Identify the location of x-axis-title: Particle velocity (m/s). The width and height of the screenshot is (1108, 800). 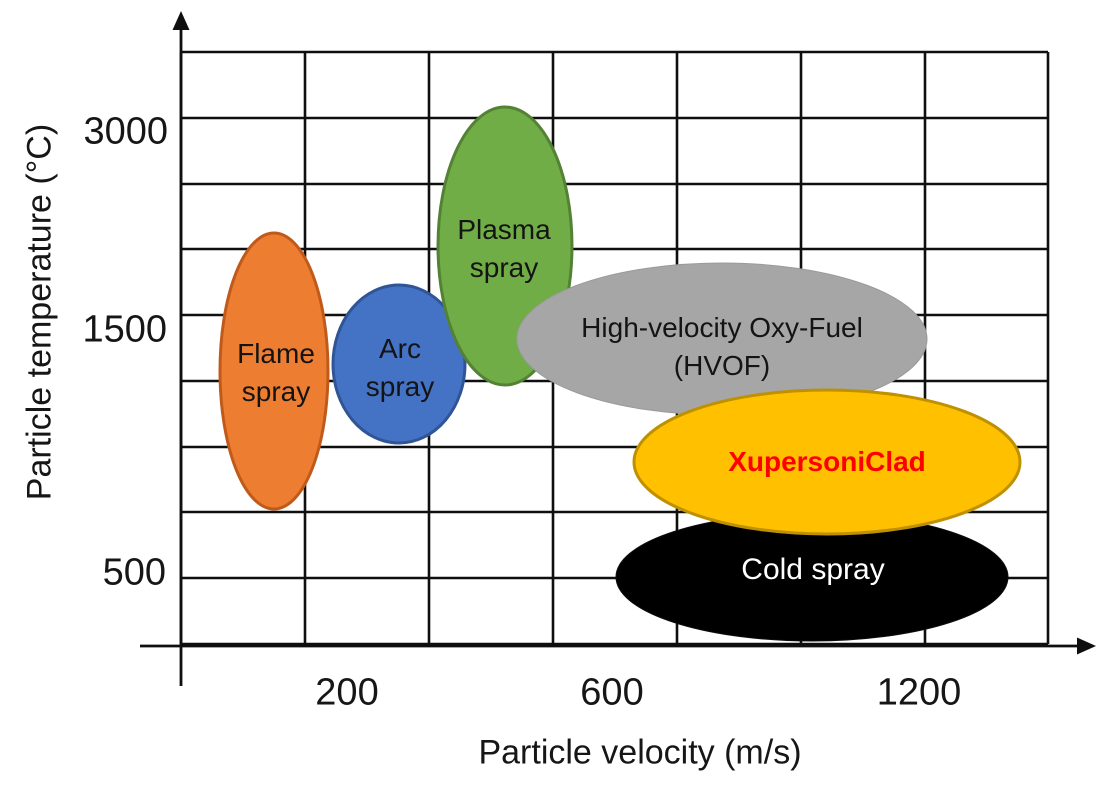
(640, 752).